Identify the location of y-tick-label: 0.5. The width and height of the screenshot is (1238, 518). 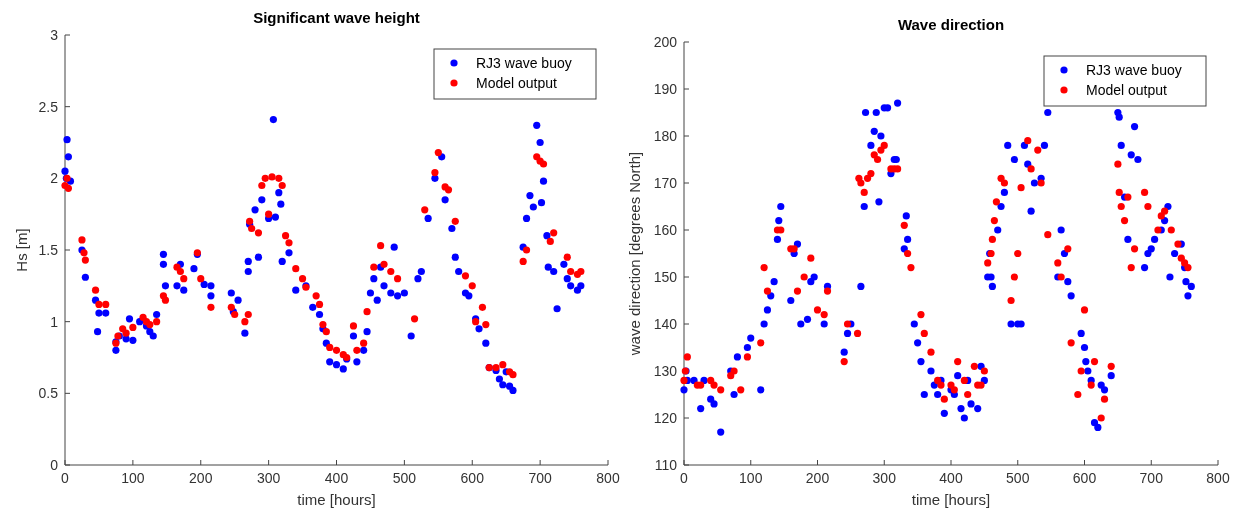
(48, 393).